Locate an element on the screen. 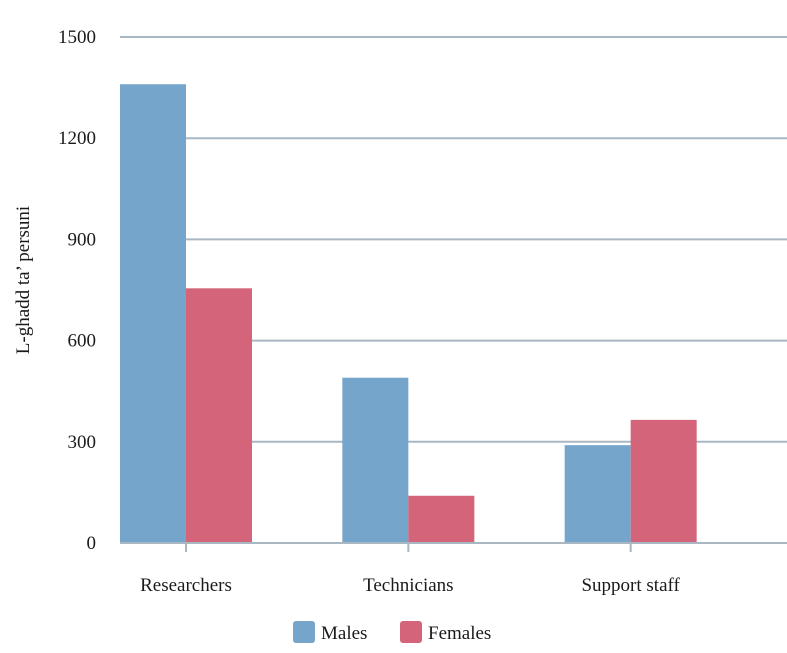 The height and width of the screenshot is (653, 787). bar-females-researchers is located at coordinates (219, 415).